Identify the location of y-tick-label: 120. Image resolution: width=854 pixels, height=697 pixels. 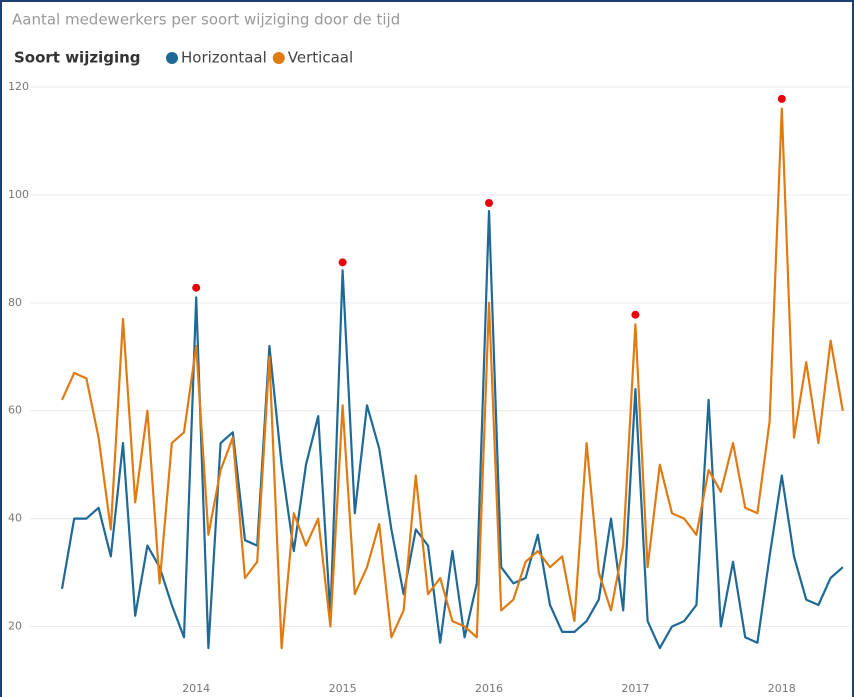
(18, 86).